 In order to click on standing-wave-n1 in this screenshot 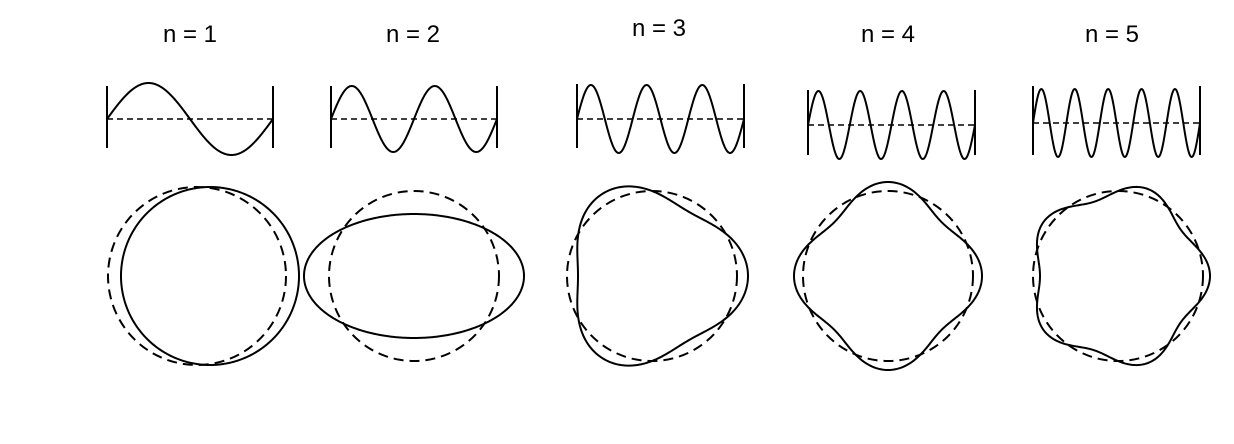, I will do `click(190, 119)`.